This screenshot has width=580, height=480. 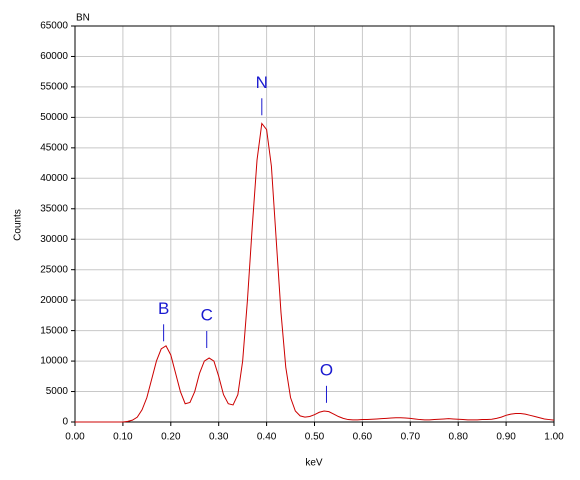 I want to click on y-tick-label: 30000, so click(x=54, y=239).